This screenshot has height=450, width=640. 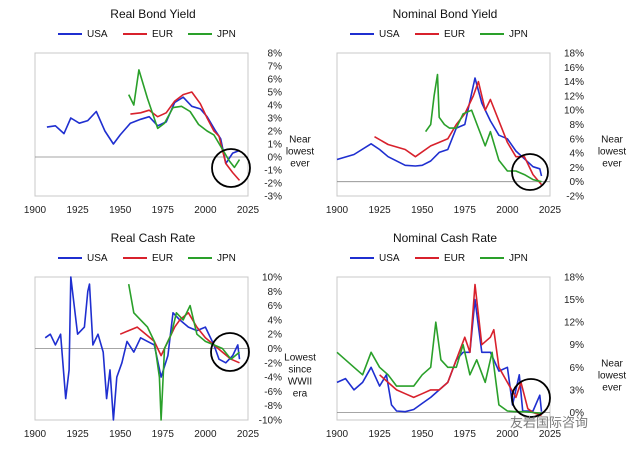 What do you see at coordinates (226, 258) in the screenshot?
I see `legend-label: JPN` at bounding box center [226, 258].